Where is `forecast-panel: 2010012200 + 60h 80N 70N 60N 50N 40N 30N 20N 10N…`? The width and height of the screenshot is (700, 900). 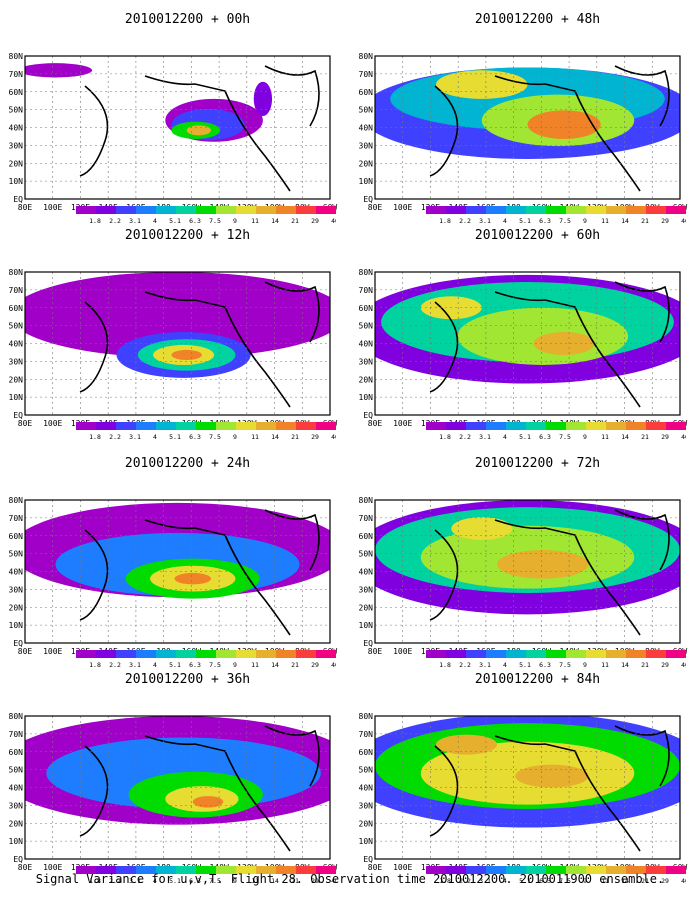 forecast-panel: 2010012200 + 60h 80N 70N 60N 50N 40N 30N 20N 10N… is located at coordinates (529, 334).